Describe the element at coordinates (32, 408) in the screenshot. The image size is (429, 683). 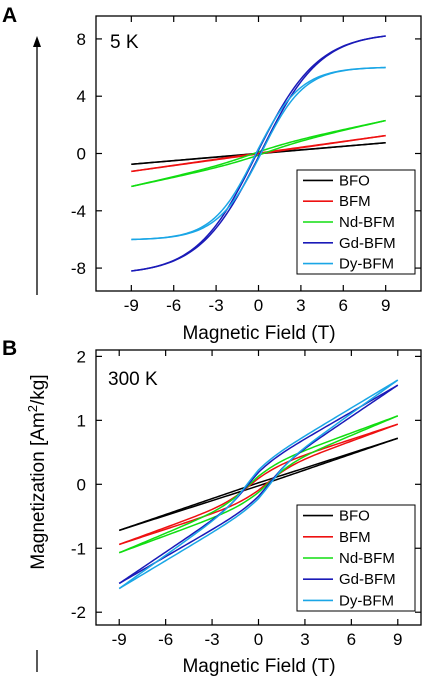
I see `y-axis-title-sup: 2` at that location.